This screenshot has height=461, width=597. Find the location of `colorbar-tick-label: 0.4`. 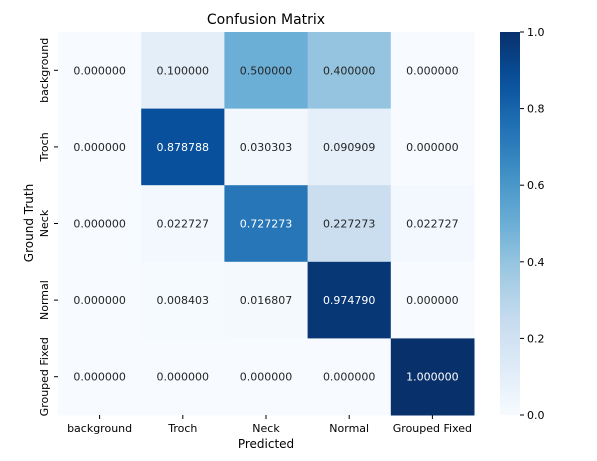

colorbar-tick-label: 0.4 is located at coordinates (536, 262).